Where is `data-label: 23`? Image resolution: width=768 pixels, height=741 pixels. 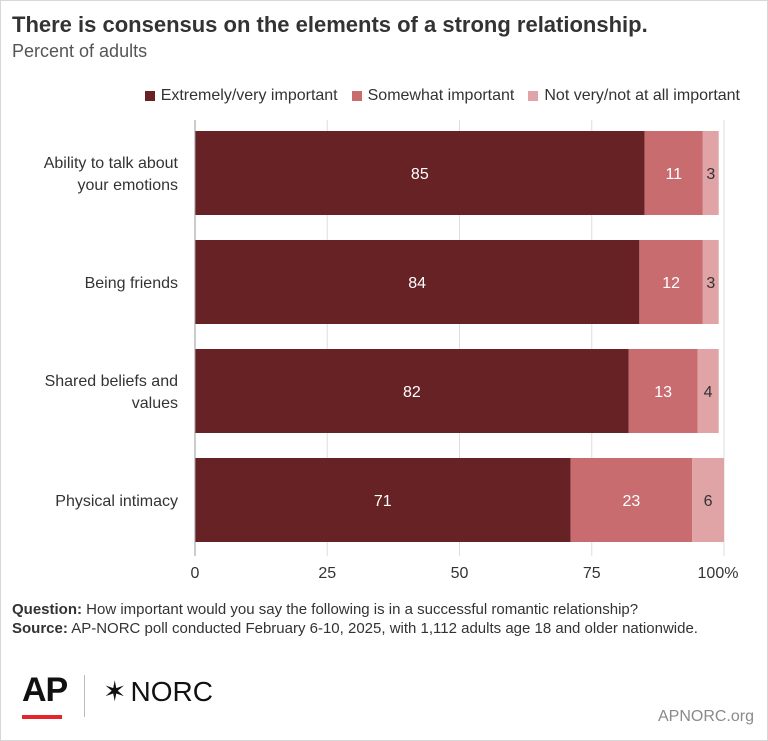
data-label: 23 is located at coordinates (632, 501).